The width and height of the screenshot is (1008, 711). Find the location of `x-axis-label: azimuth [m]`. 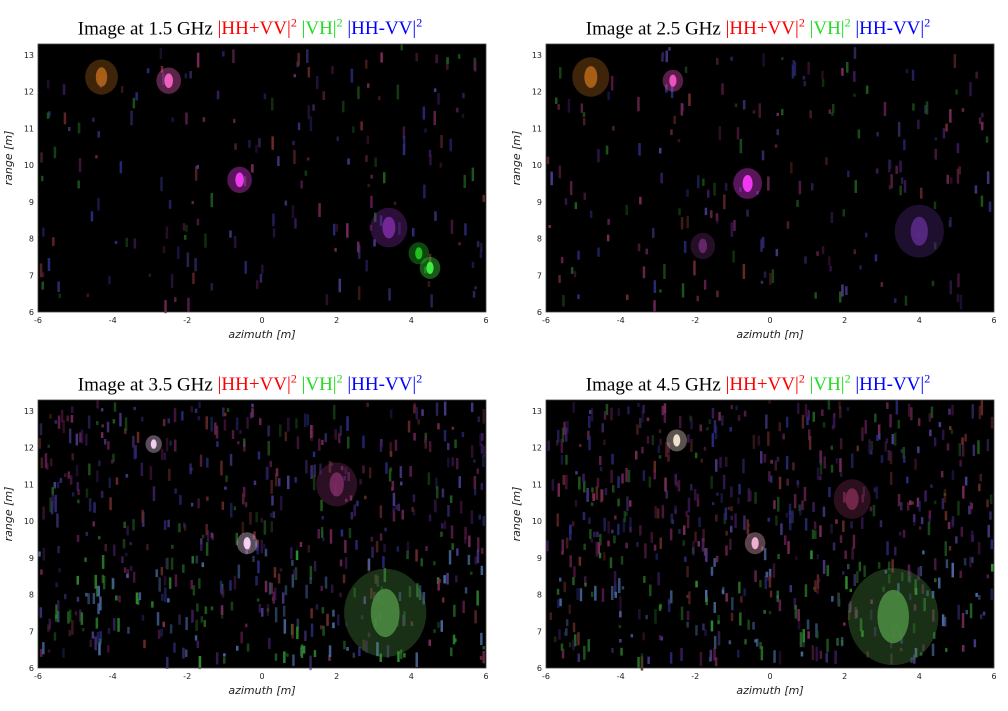

x-axis-label: azimuth [m] is located at coordinates (261, 334).